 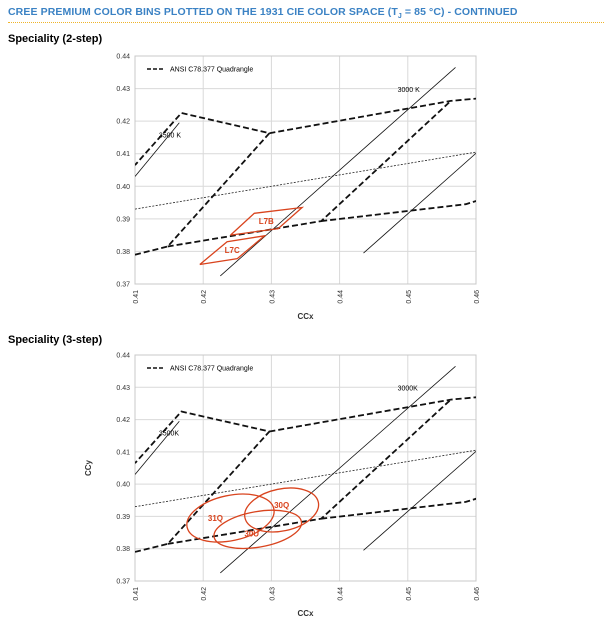 I want to click on bin-label: L7C, so click(x=232, y=250).